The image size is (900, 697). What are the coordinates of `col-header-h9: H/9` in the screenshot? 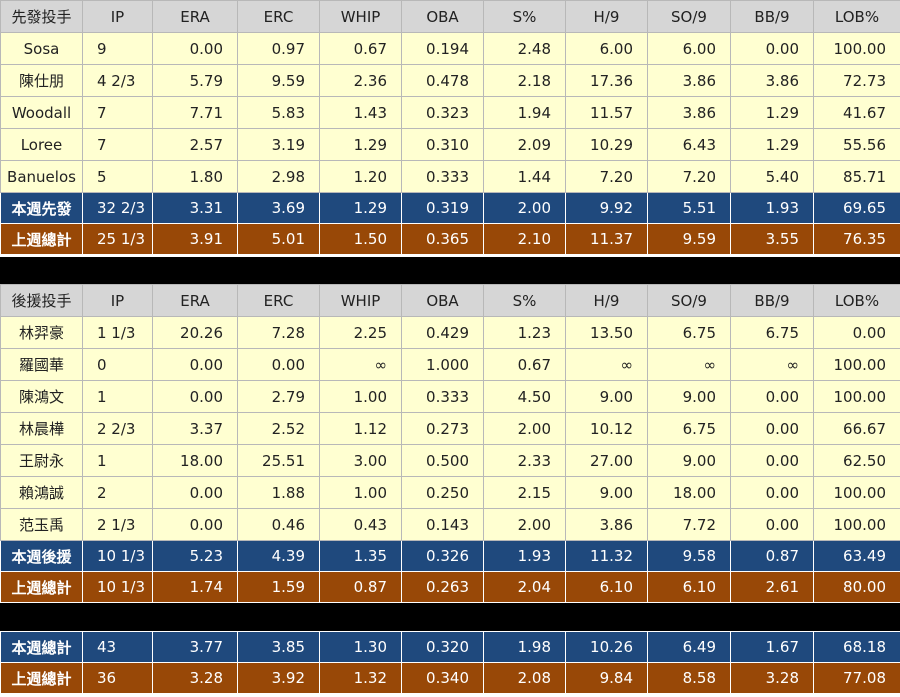 It's located at (606, 16).